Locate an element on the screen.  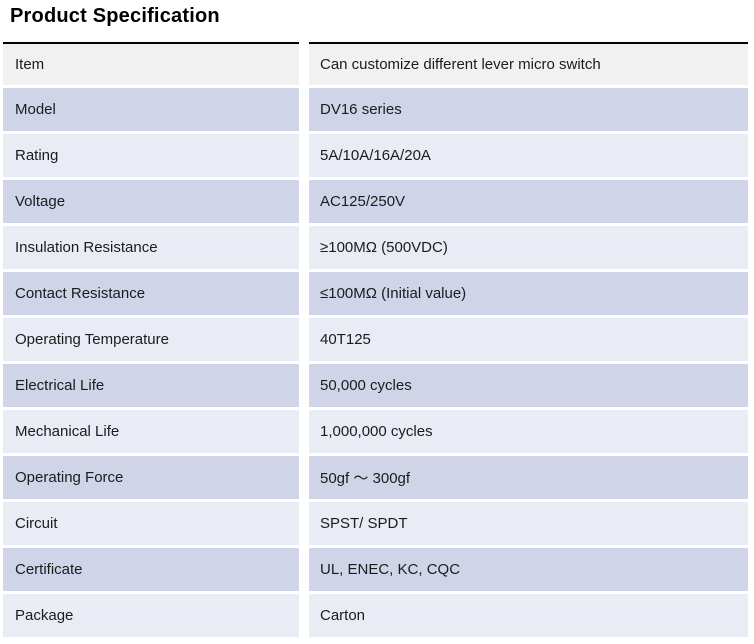
spec-value-cell: 5A/10A/16A/20A is located at coordinates (528, 155).